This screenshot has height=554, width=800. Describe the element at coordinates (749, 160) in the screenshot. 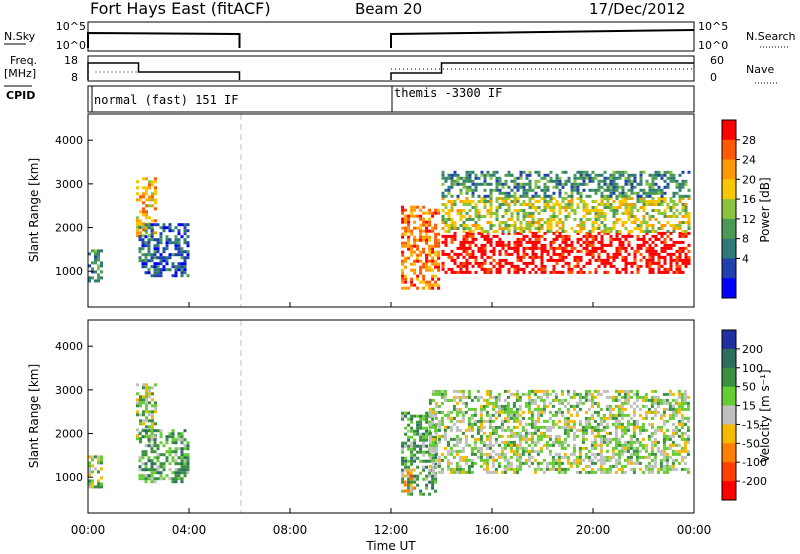

I see `colorbar-tick-label: 24` at that location.